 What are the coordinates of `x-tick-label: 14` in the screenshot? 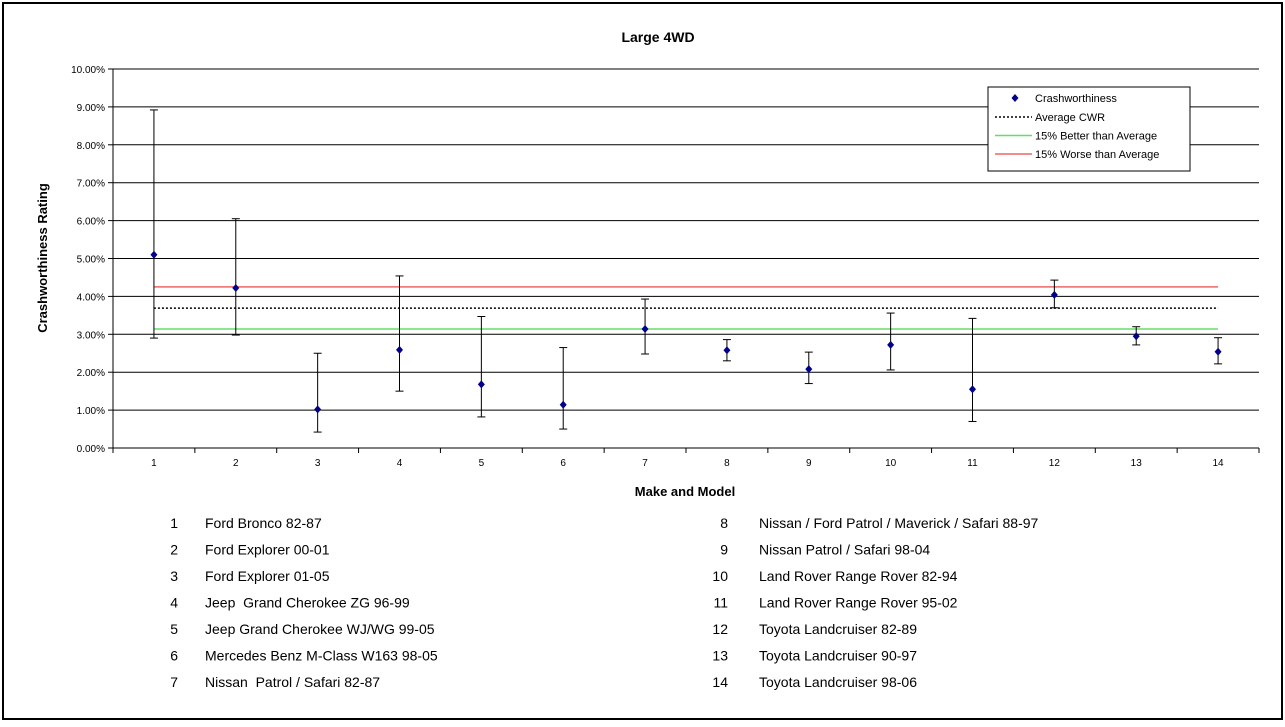 It's located at (1219, 463).